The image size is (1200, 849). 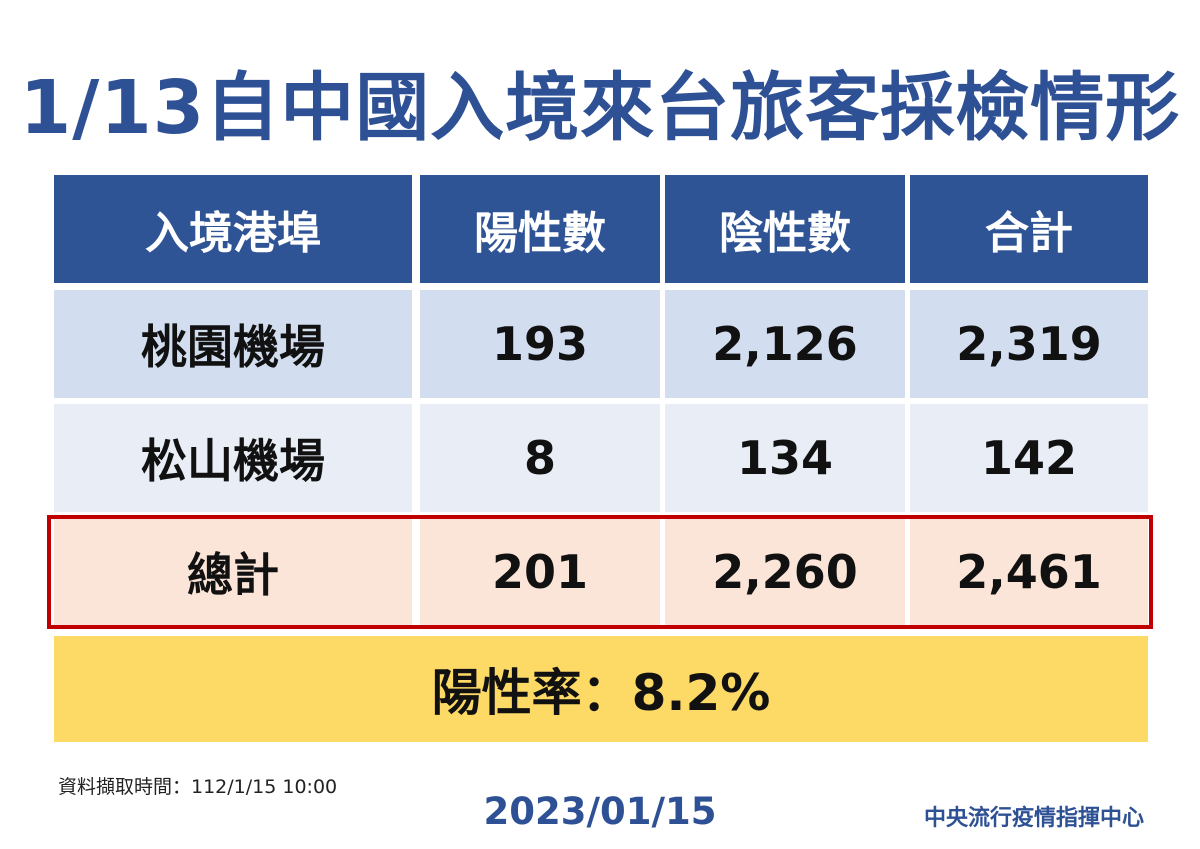 I want to click on source-note: 資料擷取時間：112/1/15 10:00, so click(x=198, y=787).